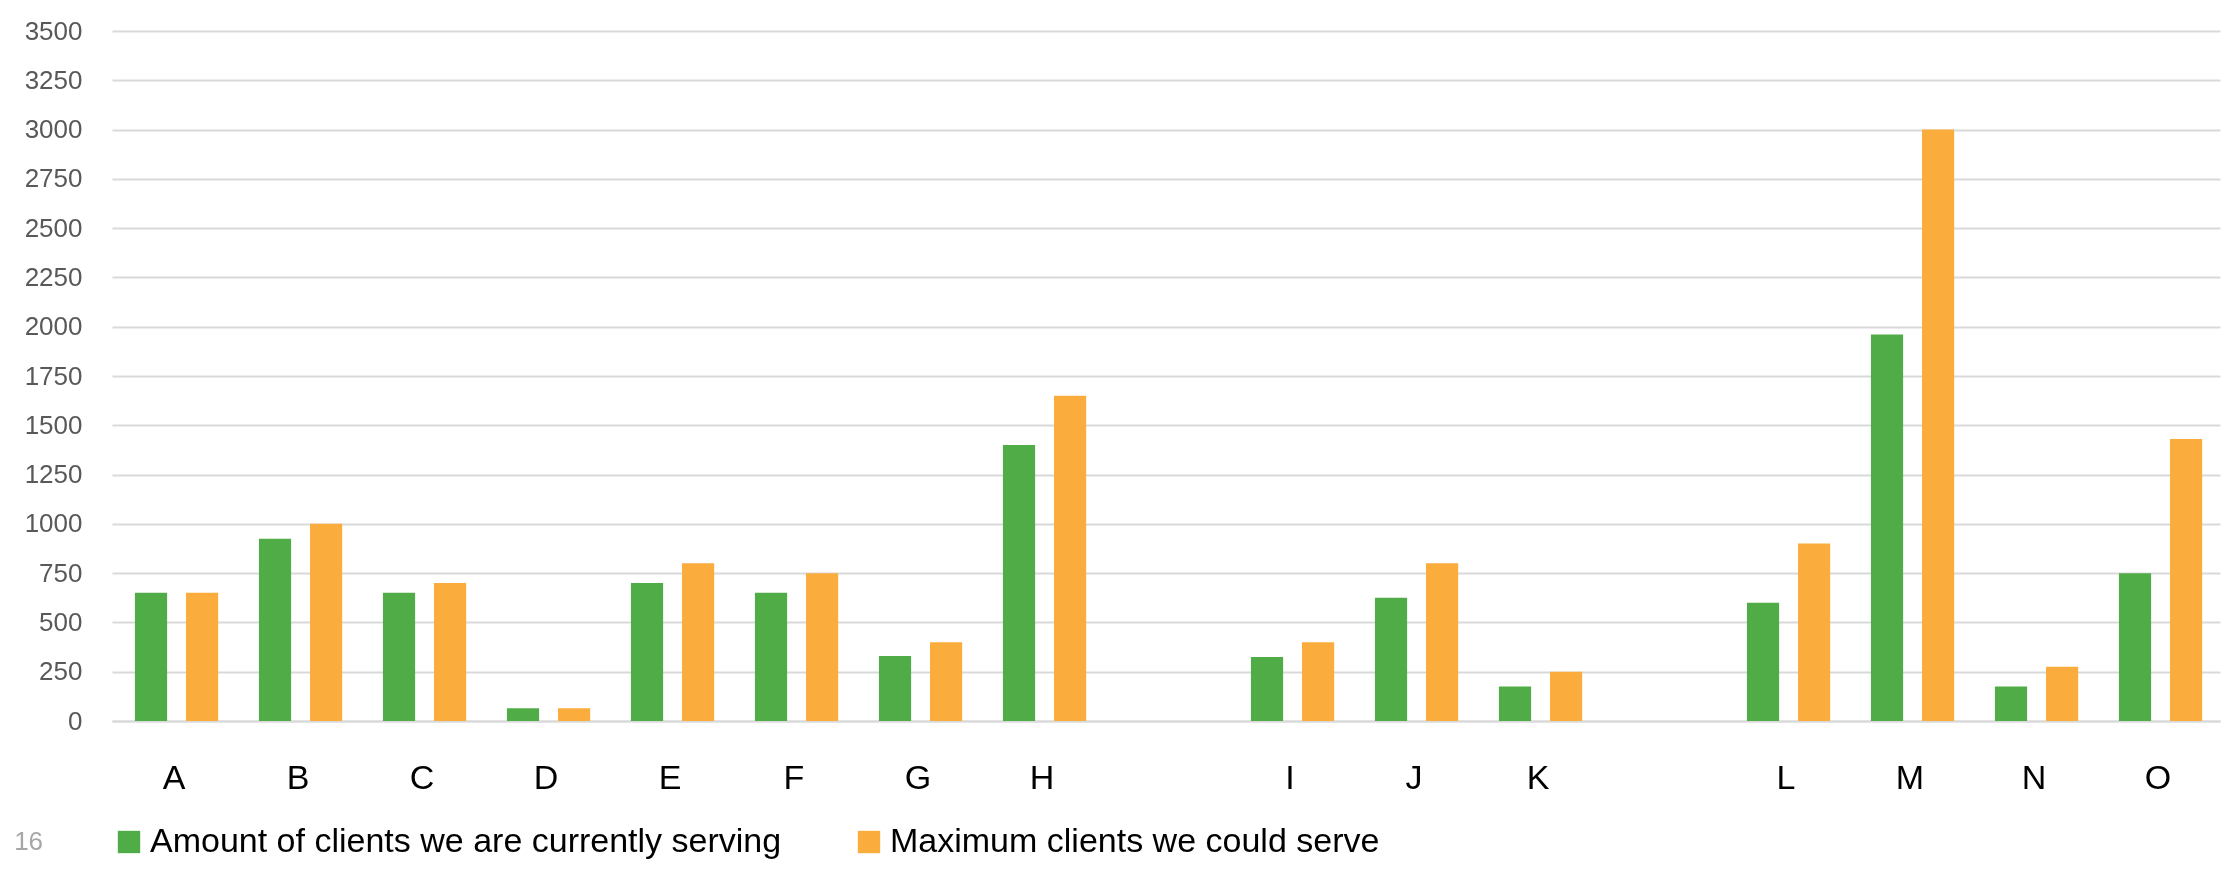  I want to click on y-tick-label: 250, so click(61, 671).